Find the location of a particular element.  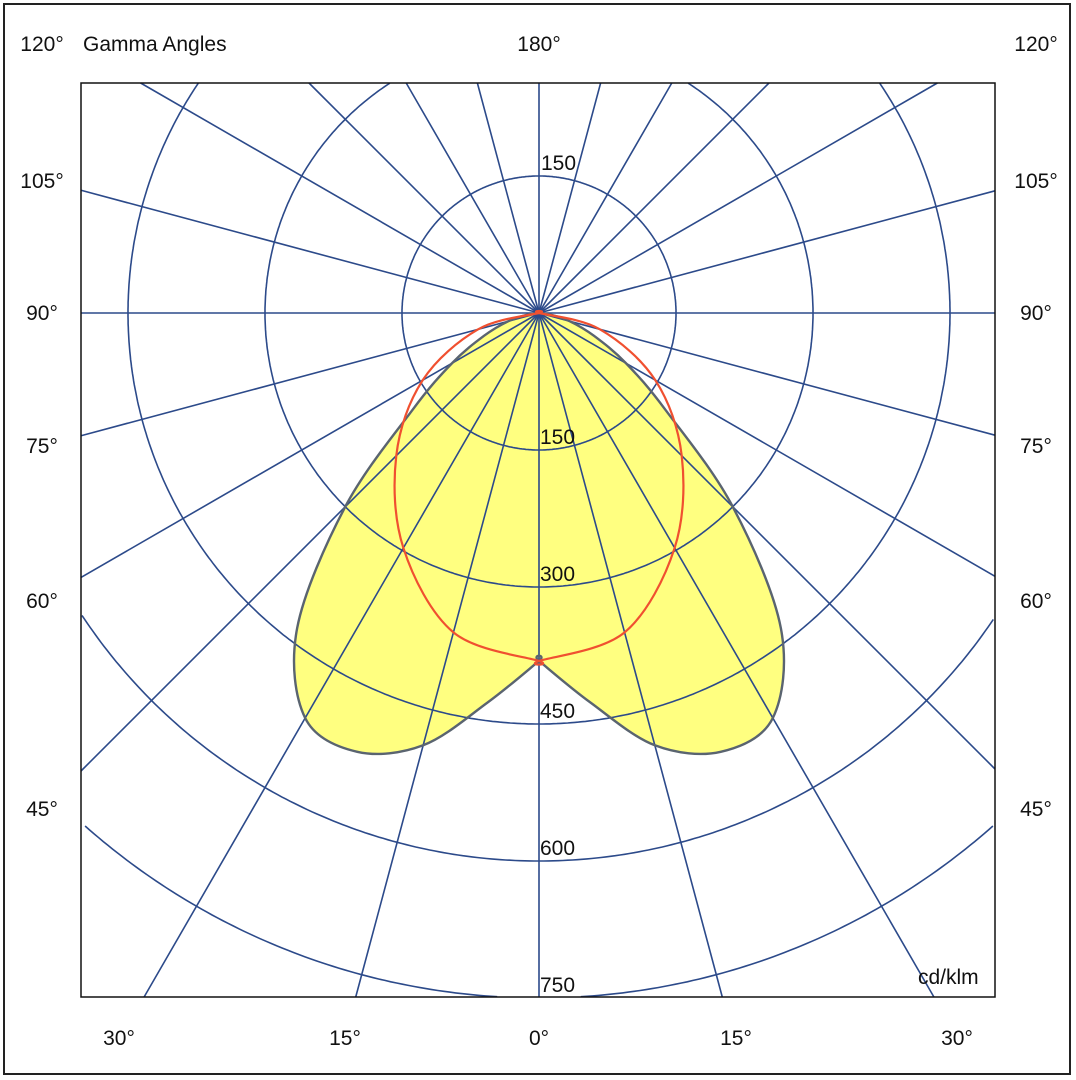

left-angle-label-105: 105° is located at coordinates (41, 181).